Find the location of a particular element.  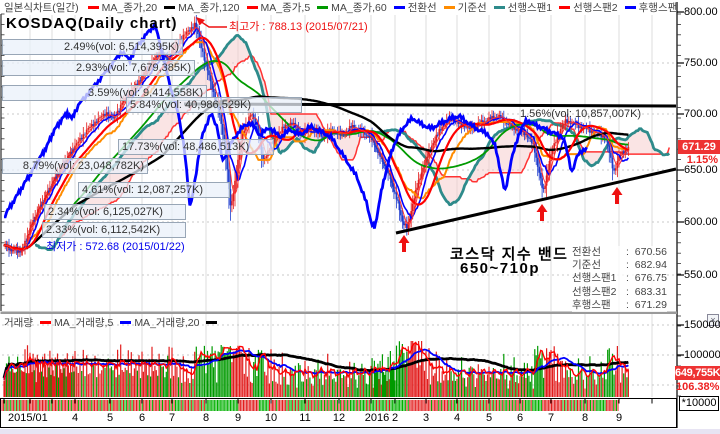

price-tick-label: 800.00 is located at coordinates (701, 12).